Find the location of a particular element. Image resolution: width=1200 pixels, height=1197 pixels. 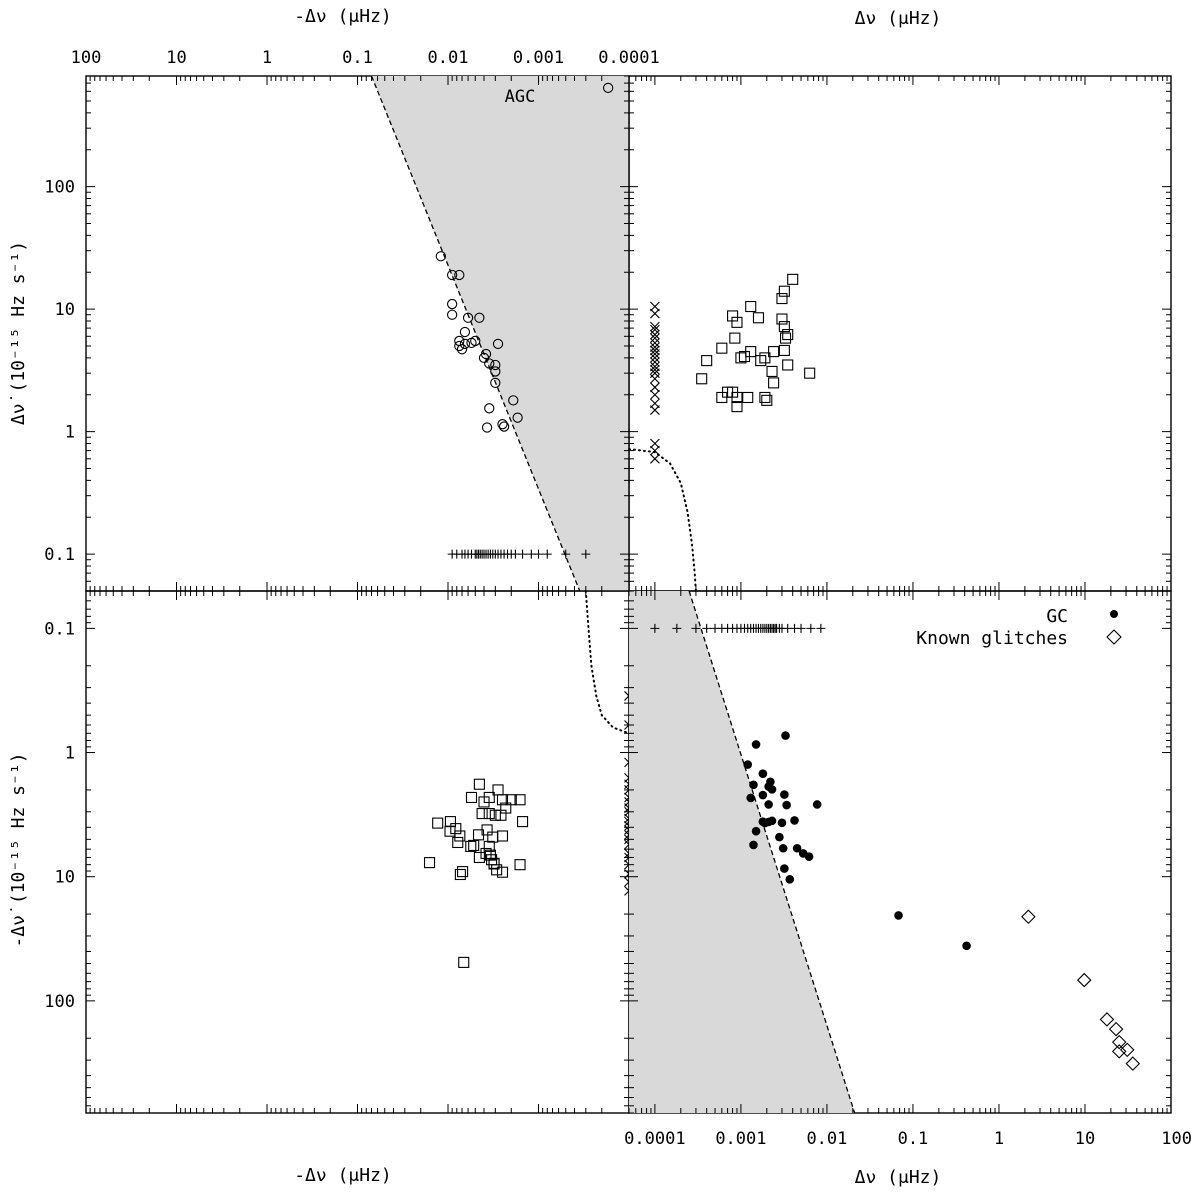

bottom-left-x-axis-label: -Δν (μHz) is located at coordinates (343, 1175).